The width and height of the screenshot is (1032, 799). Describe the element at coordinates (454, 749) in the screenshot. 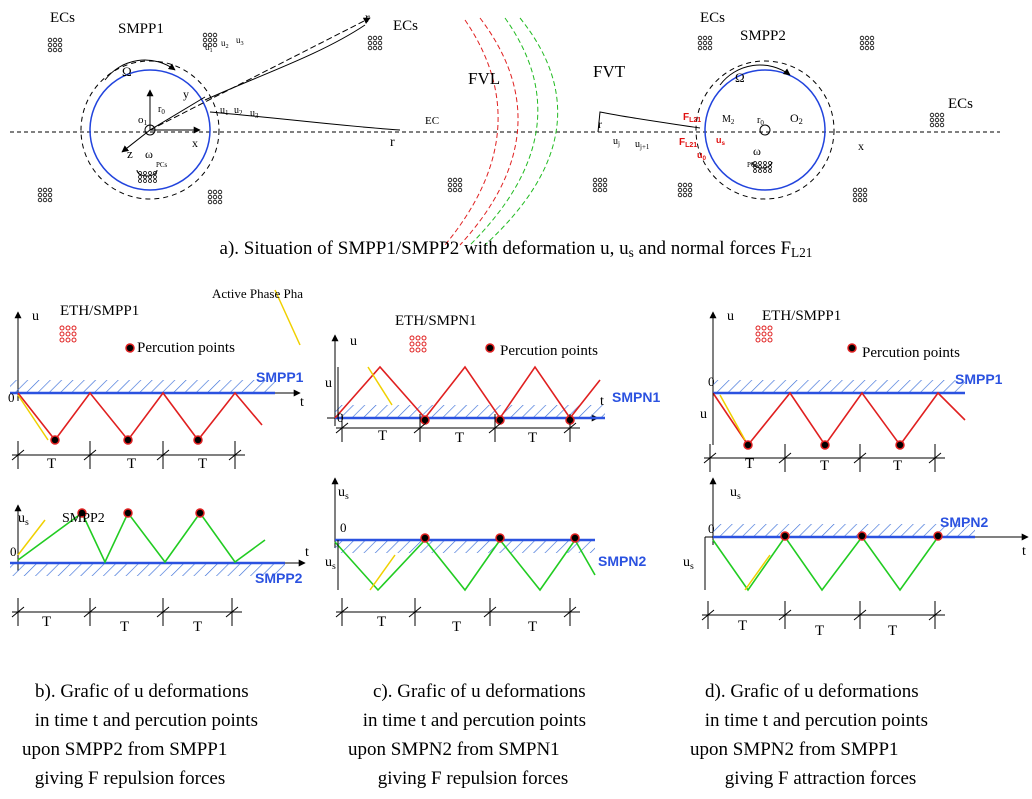

I see `caption: upon SMPN2 from SMPN1` at that location.